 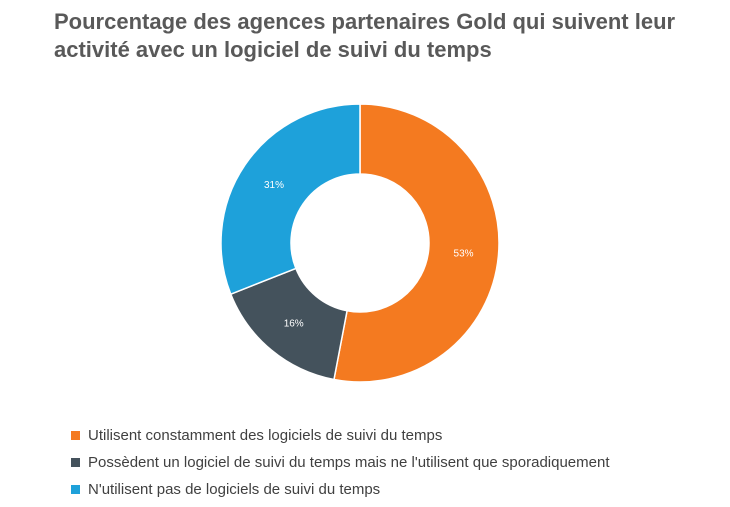 What do you see at coordinates (464, 253) in the screenshot?
I see `slice-value-label: 53%` at bounding box center [464, 253].